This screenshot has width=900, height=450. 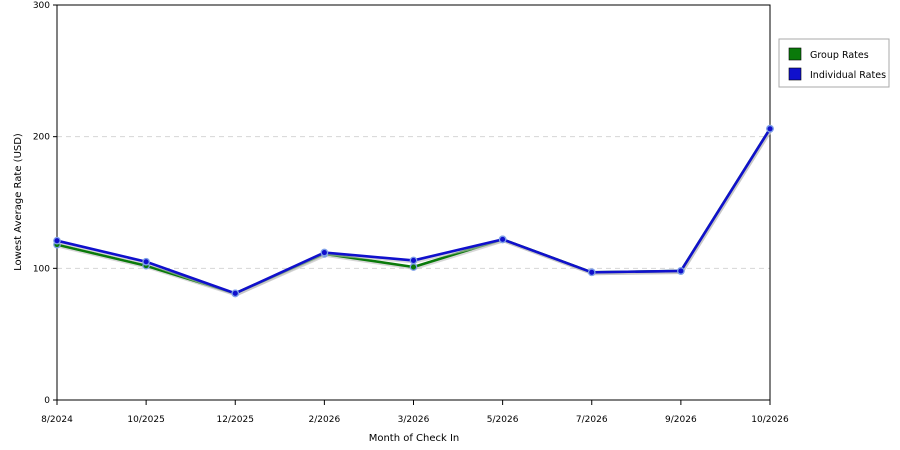 What do you see at coordinates (18, 202) in the screenshot?
I see `y-axis-title: Lowest Average Rate (USD)` at bounding box center [18, 202].